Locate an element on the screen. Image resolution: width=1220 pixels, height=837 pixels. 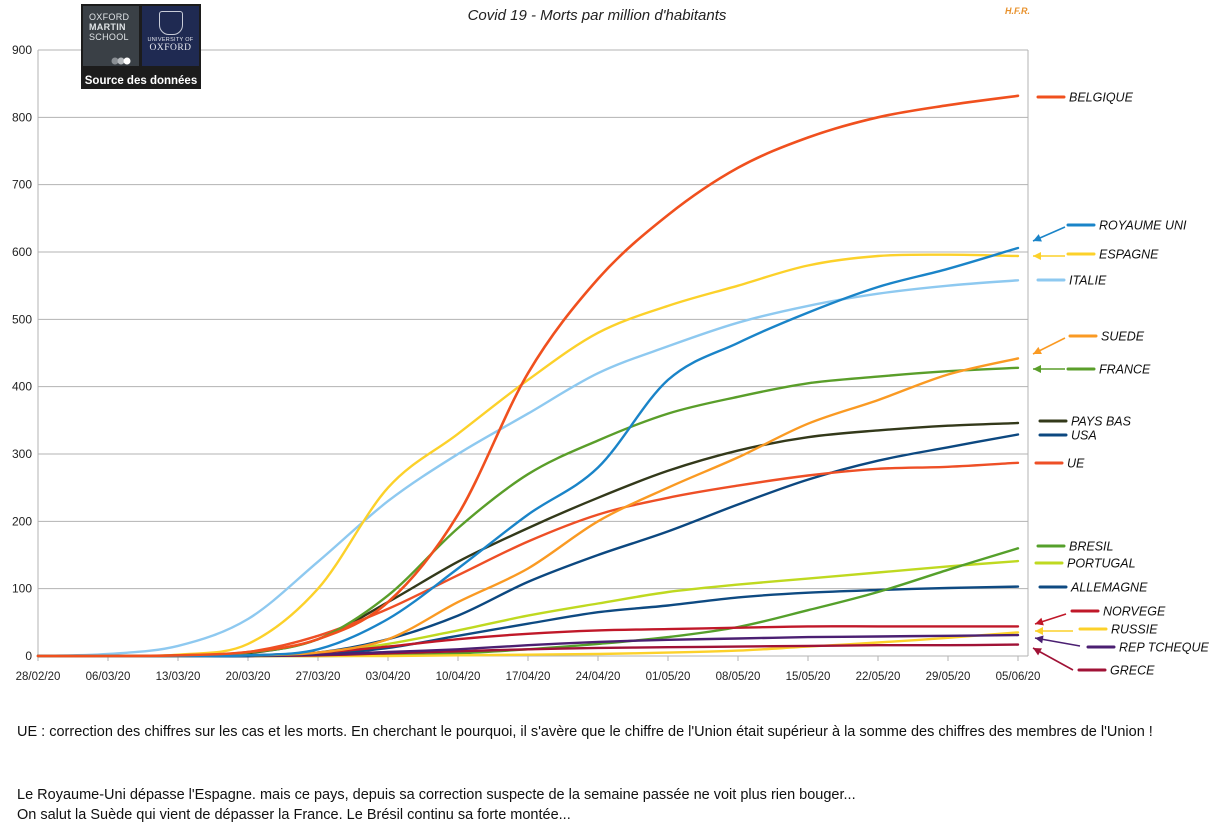
series-line-norvege is located at coordinates (528, 641).